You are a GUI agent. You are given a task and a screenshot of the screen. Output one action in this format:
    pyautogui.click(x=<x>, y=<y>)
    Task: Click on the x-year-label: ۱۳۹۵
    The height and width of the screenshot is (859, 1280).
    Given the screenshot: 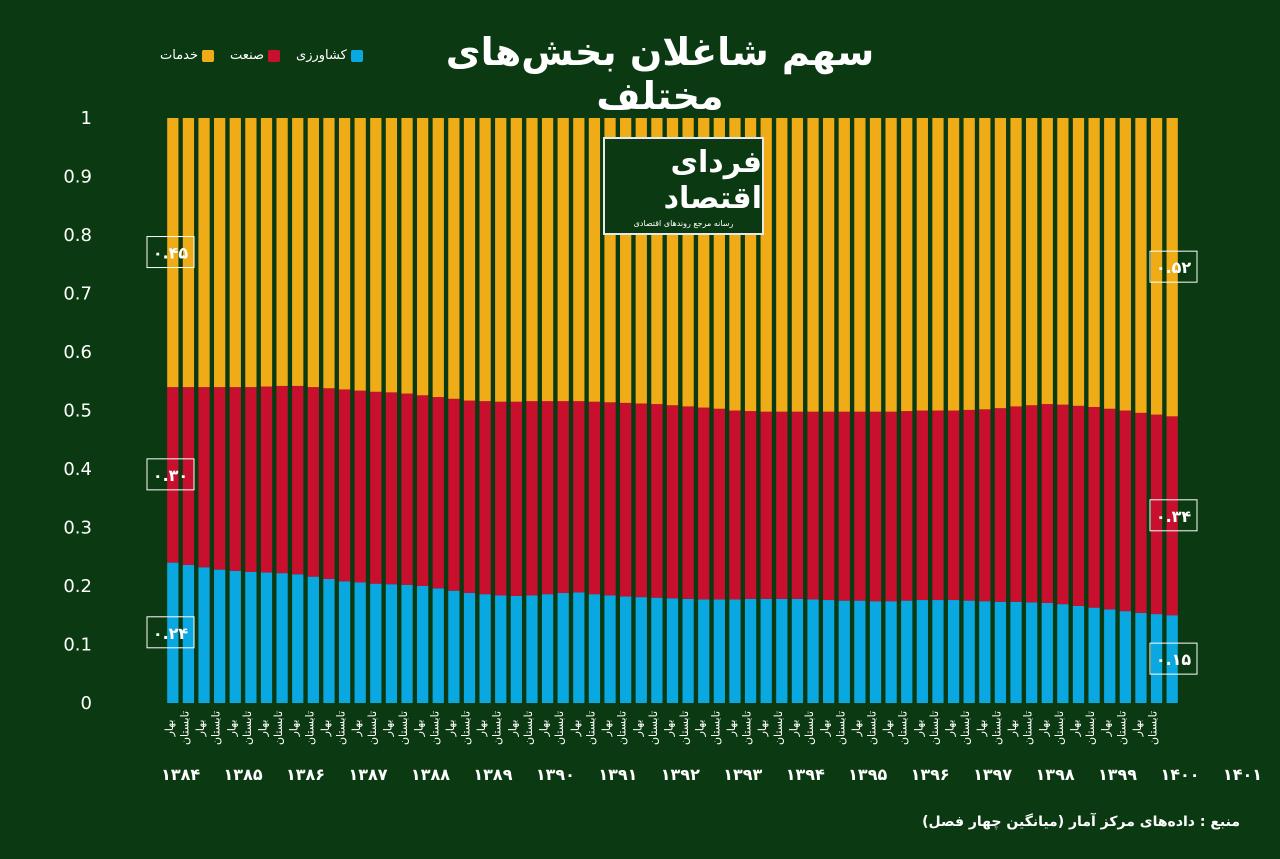 What is the action you would take?
    pyautogui.click(x=867, y=774)
    